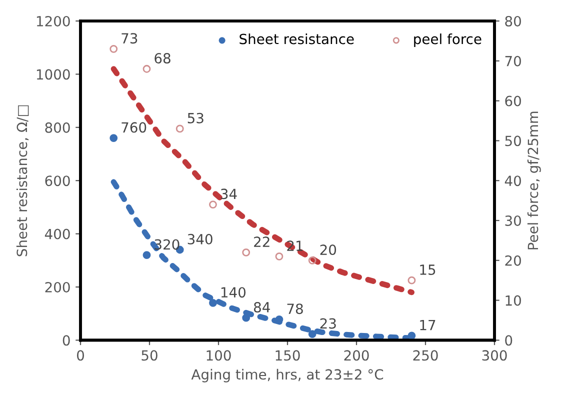 The height and width of the screenshot is (420, 575). I want to click on y2-tick-label: 50, so click(513, 141).